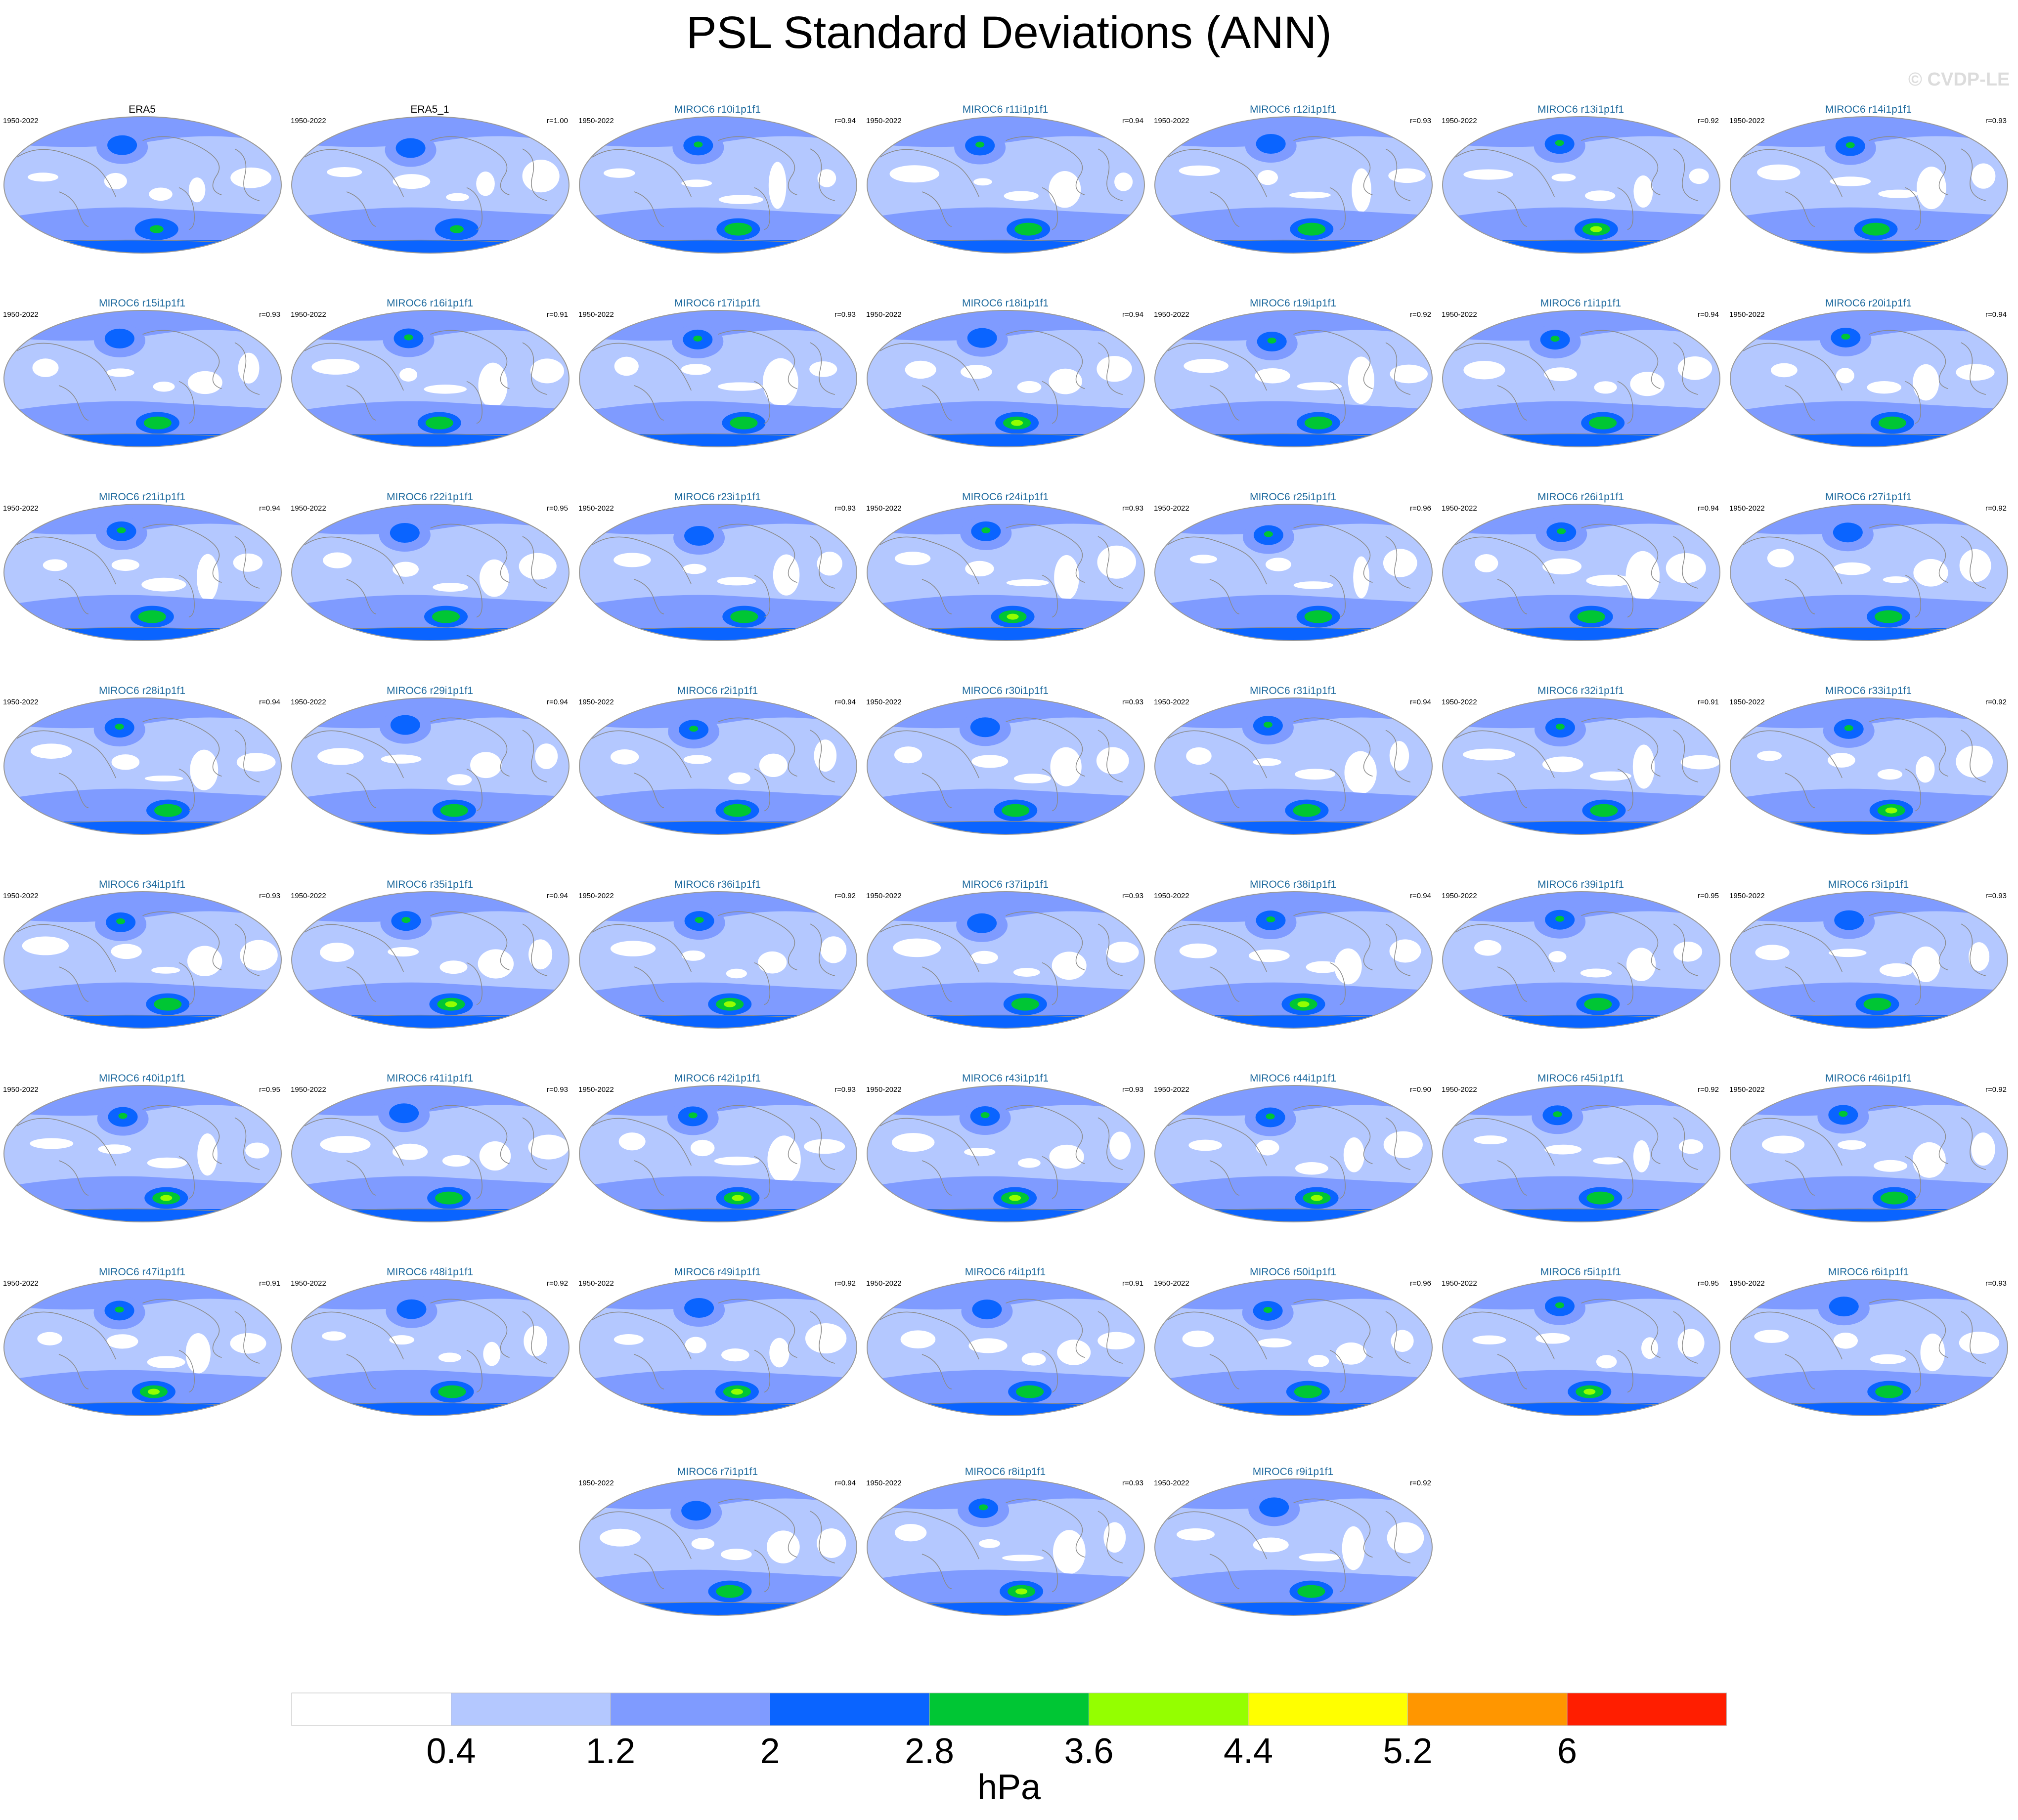 The height and width of the screenshot is (1820, 2018). I want to click on map-panel: MIROC6 r9i1p1f1 1950-2022 r=0.92, so click(1293, 1541).